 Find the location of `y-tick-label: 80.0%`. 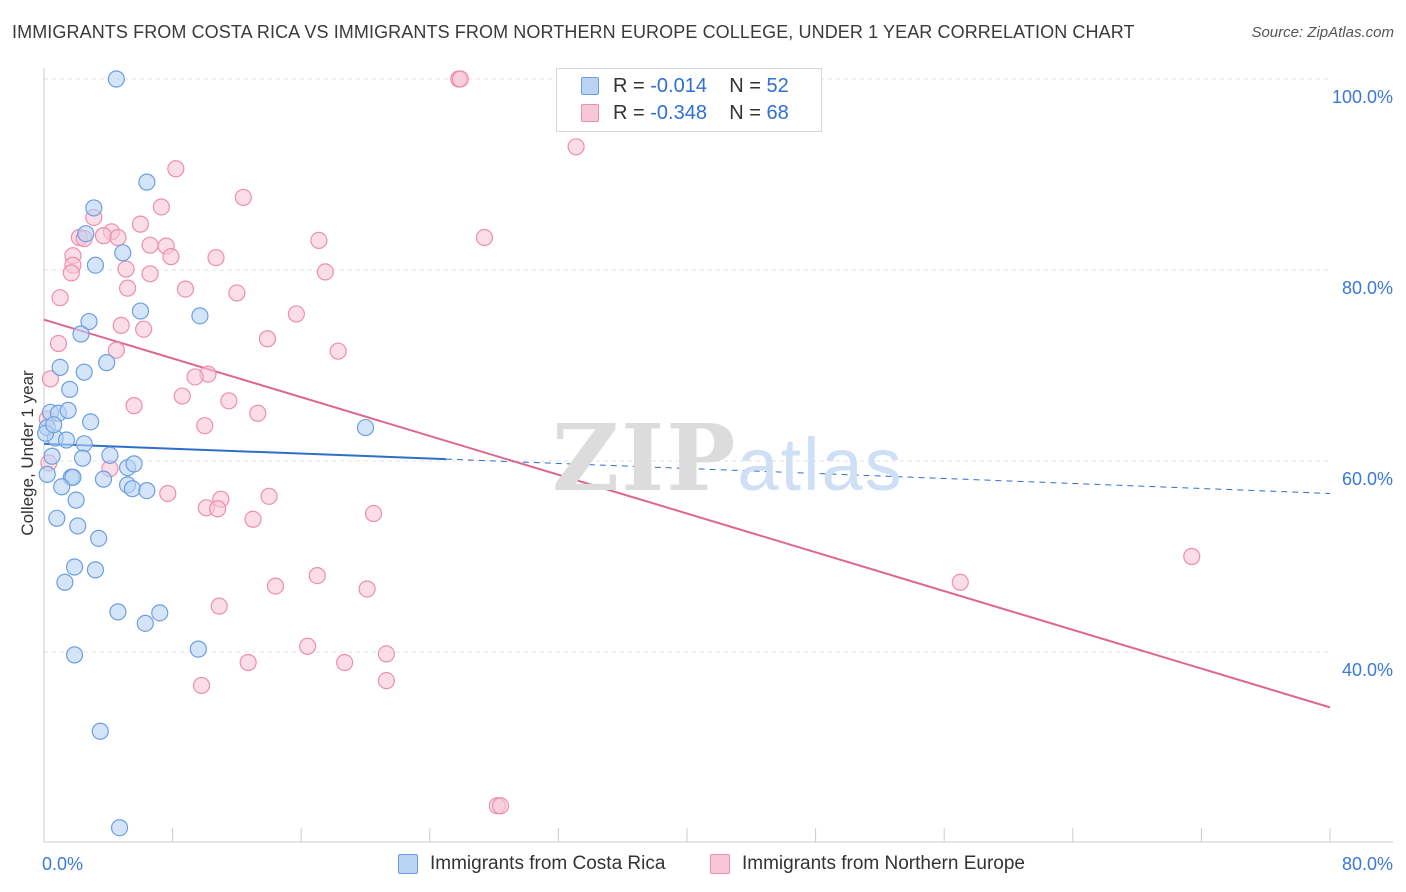

y-tick-label: 80.0% is located at coordinates (1367, 288).